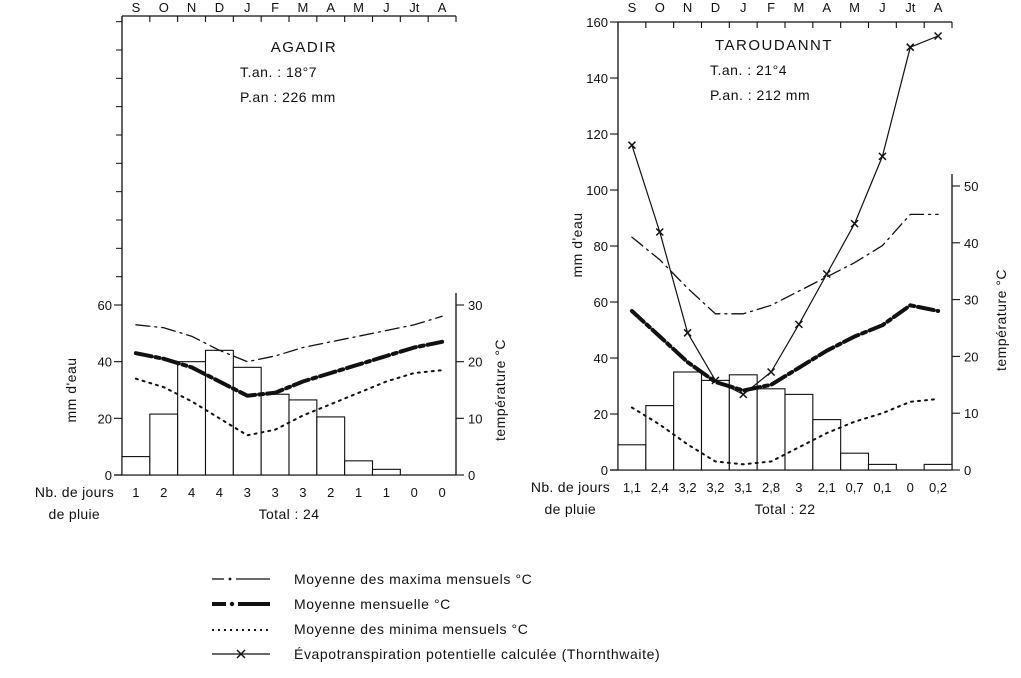  What do you see at coordinates (660, 7) in the screenshot?
I see `month-label: O` at bounding box center [660, 7].